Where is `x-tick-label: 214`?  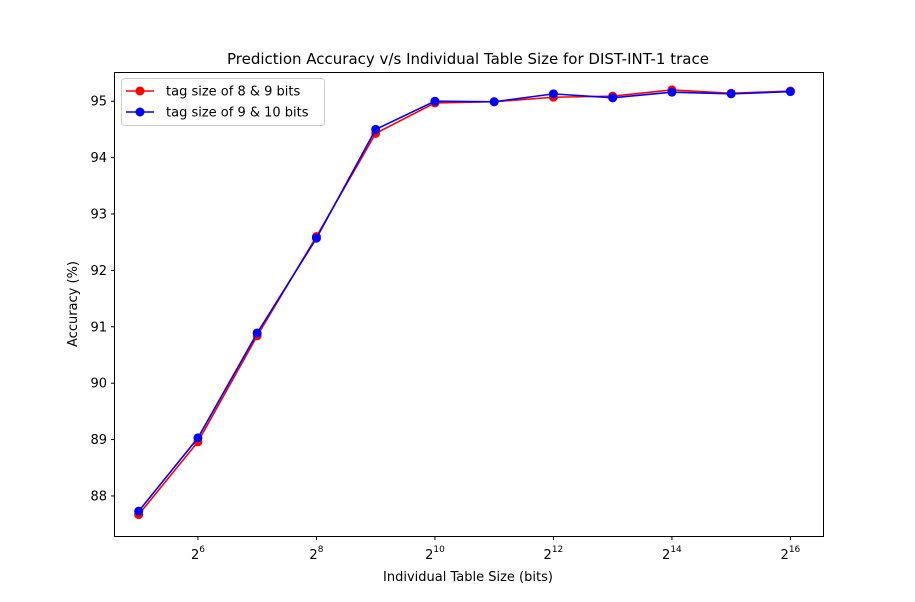 x-tick-label: 214 is located at coordinates (672, 554).